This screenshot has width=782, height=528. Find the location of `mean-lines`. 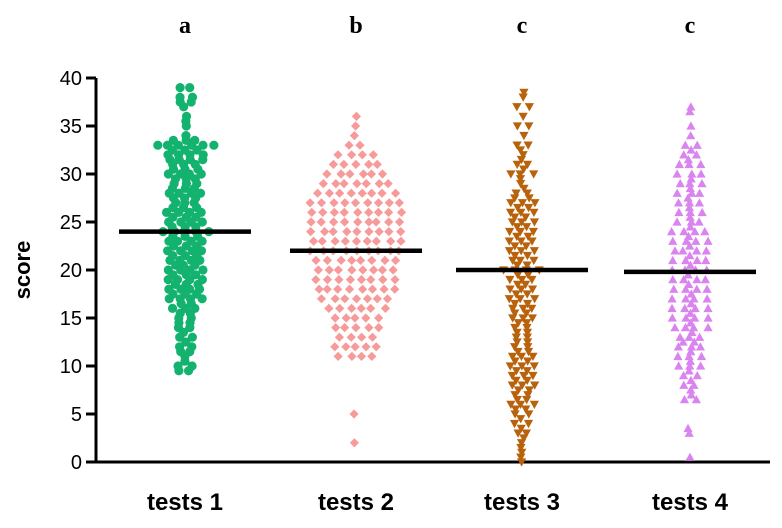

mean-lines is located at coordinates (437, 252).